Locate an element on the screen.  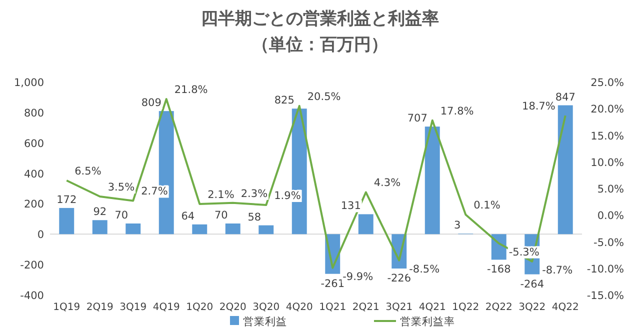
chart-subtitle: （単位：百万円） is located at coordinates (320, 45).